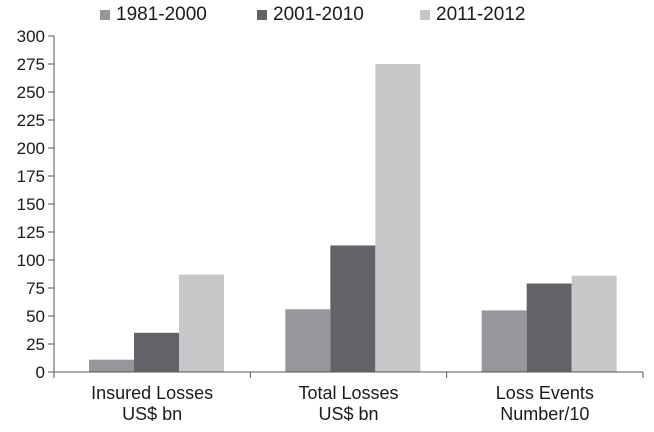 Image resolution: width=654 pixels, height=432 pixels. I want to click on legend-label: 2011-2012, so click(481, 14).